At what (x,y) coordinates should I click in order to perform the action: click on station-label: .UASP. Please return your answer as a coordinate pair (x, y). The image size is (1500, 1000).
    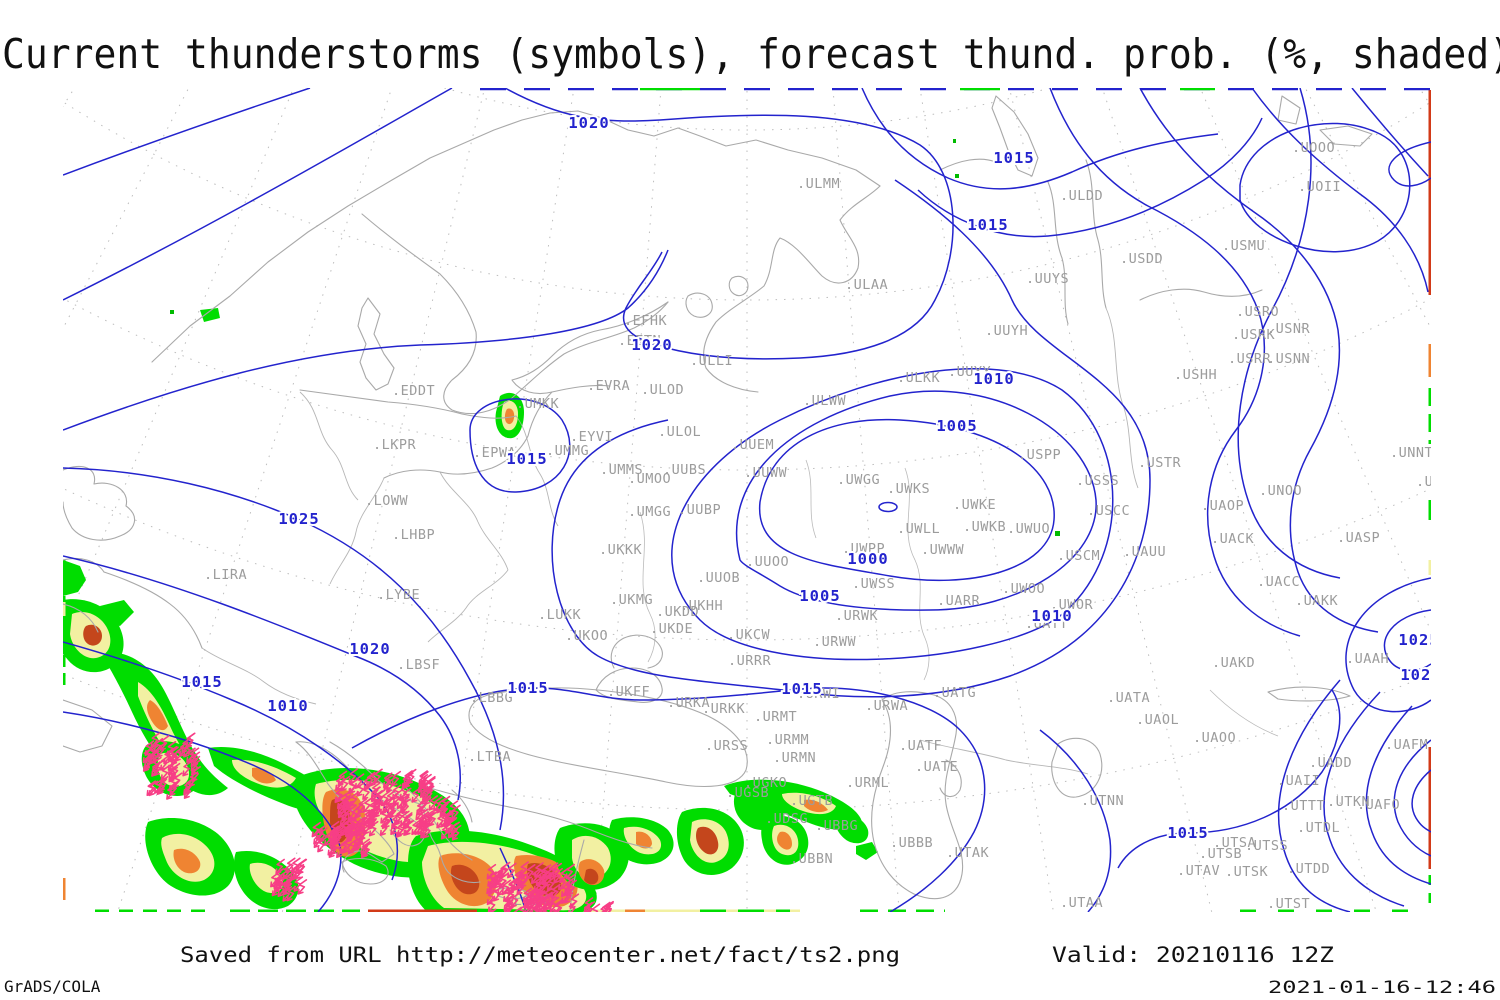
    Looking at the image, I should click on (1358, 538).